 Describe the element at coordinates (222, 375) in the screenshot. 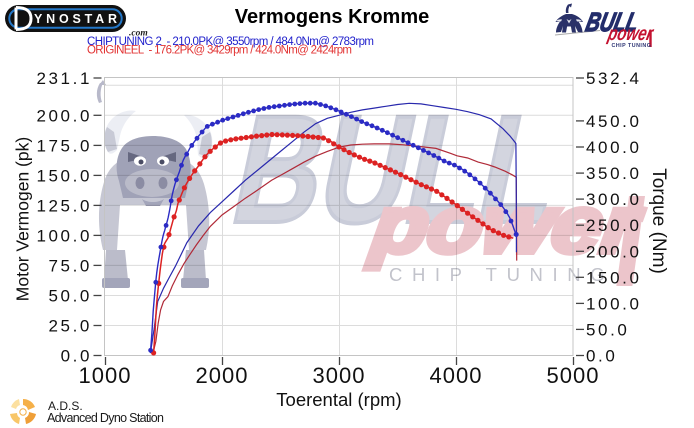

I see `svg-text: 2000` at that location.